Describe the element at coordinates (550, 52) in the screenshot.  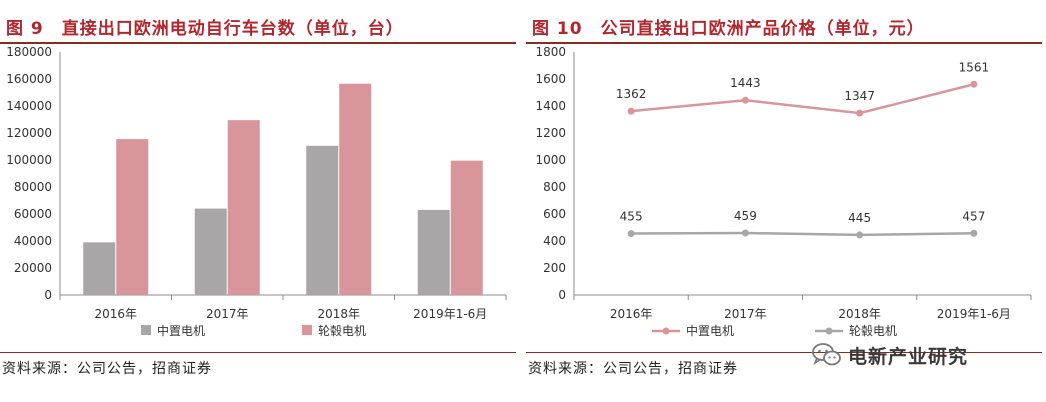
I see `y-tick-label: 1800` at that location.